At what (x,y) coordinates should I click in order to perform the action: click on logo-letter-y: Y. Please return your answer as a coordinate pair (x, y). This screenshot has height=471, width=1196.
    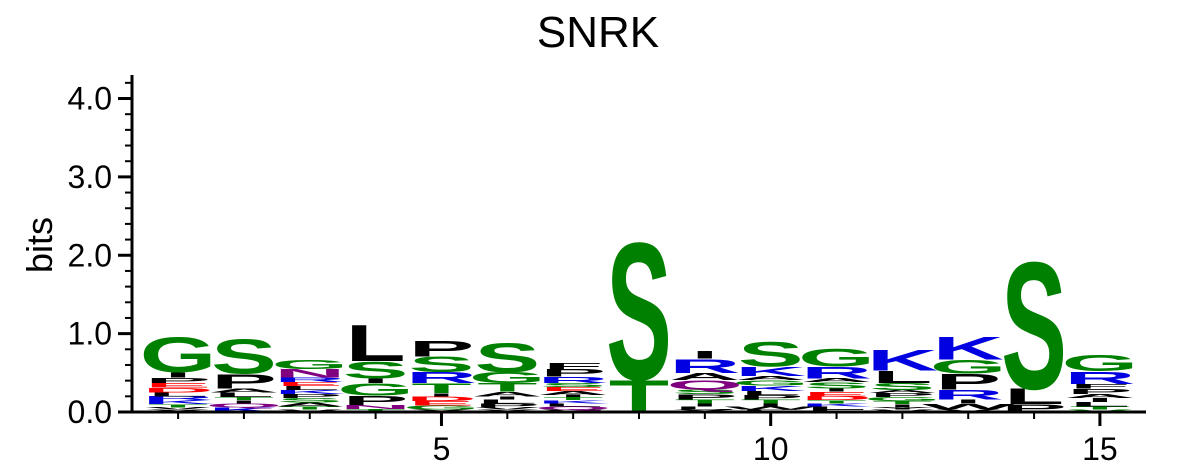
    Looking at the image, I should click on (903, 409).